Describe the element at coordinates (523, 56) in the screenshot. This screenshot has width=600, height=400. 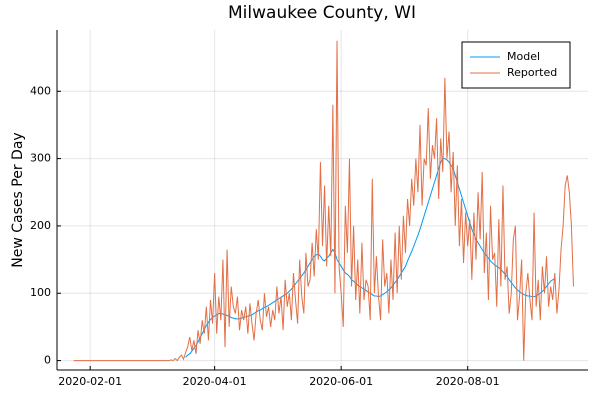
I see `legend-label: Model` at that location.